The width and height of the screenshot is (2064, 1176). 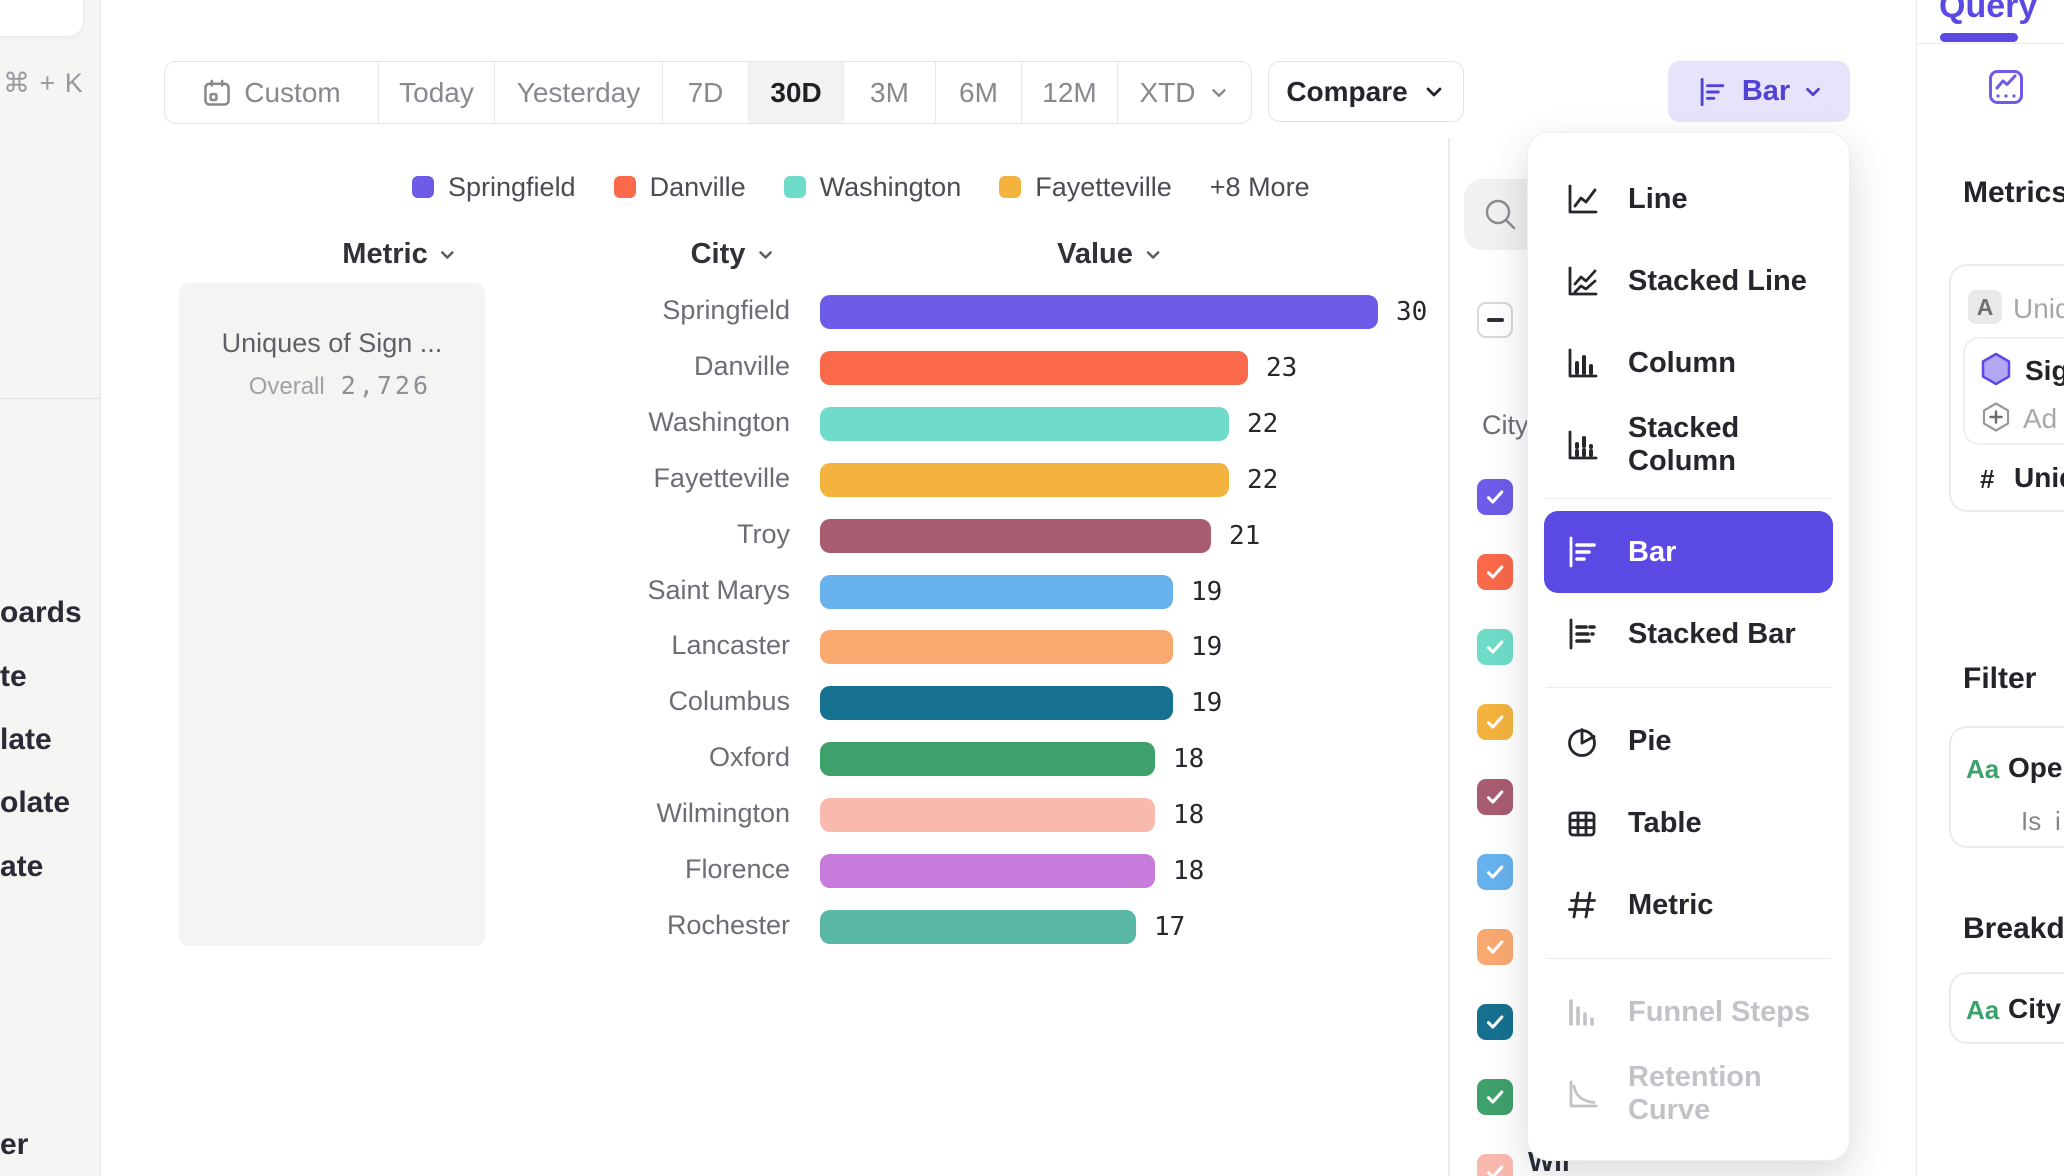 What do you see at coordinates (332, 614) in the screenshot?
I see `metric-card: Uniques of Sign ... Overall 2,726` at bounding box center [332, 614].